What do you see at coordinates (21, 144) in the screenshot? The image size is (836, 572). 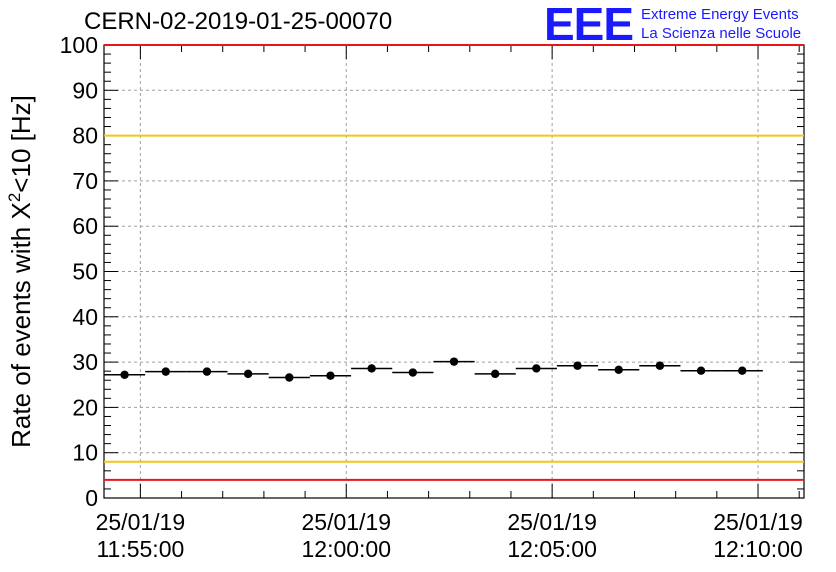 I see `y-label-part: <10 [Hz]` at bounding box center [21, 144].